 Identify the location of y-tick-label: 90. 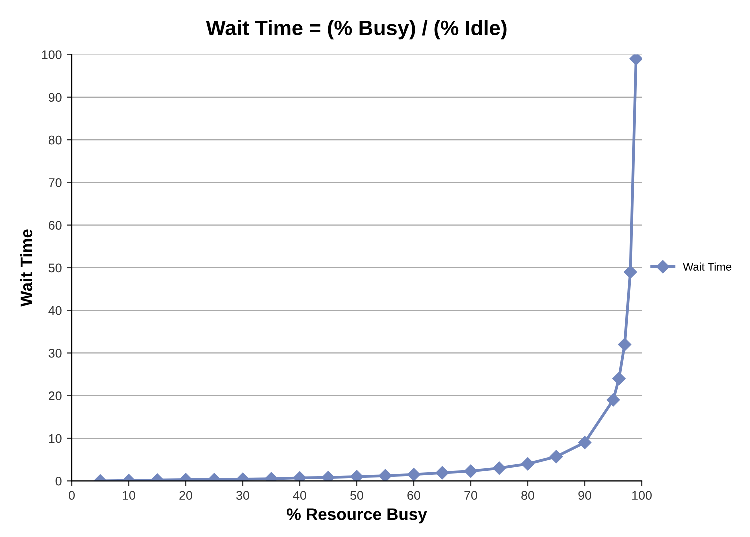
(55, 97).